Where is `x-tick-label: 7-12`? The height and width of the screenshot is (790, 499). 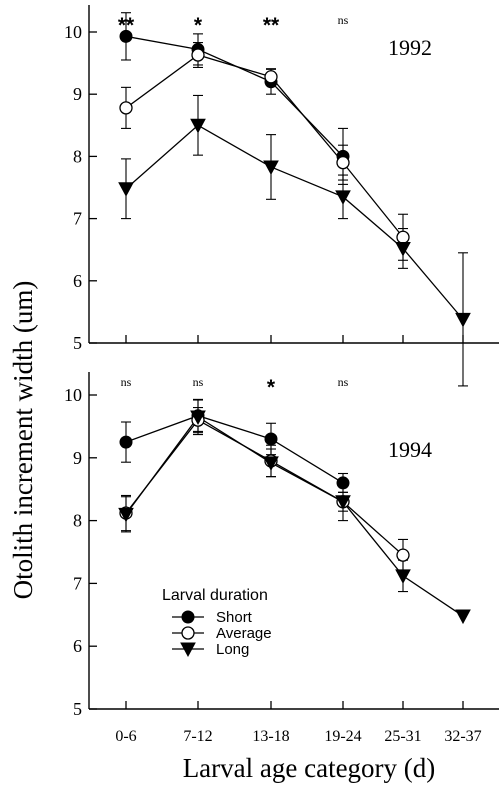
x-tick-label: 7-12 is located at coordinates (197, 736).